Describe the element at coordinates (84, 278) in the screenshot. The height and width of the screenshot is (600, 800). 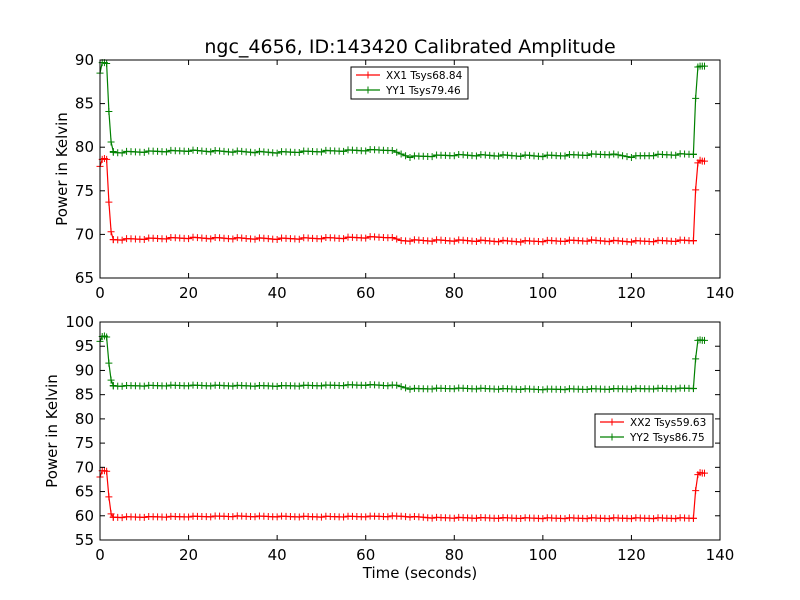
I see `y-tick-label: 65` at that location.